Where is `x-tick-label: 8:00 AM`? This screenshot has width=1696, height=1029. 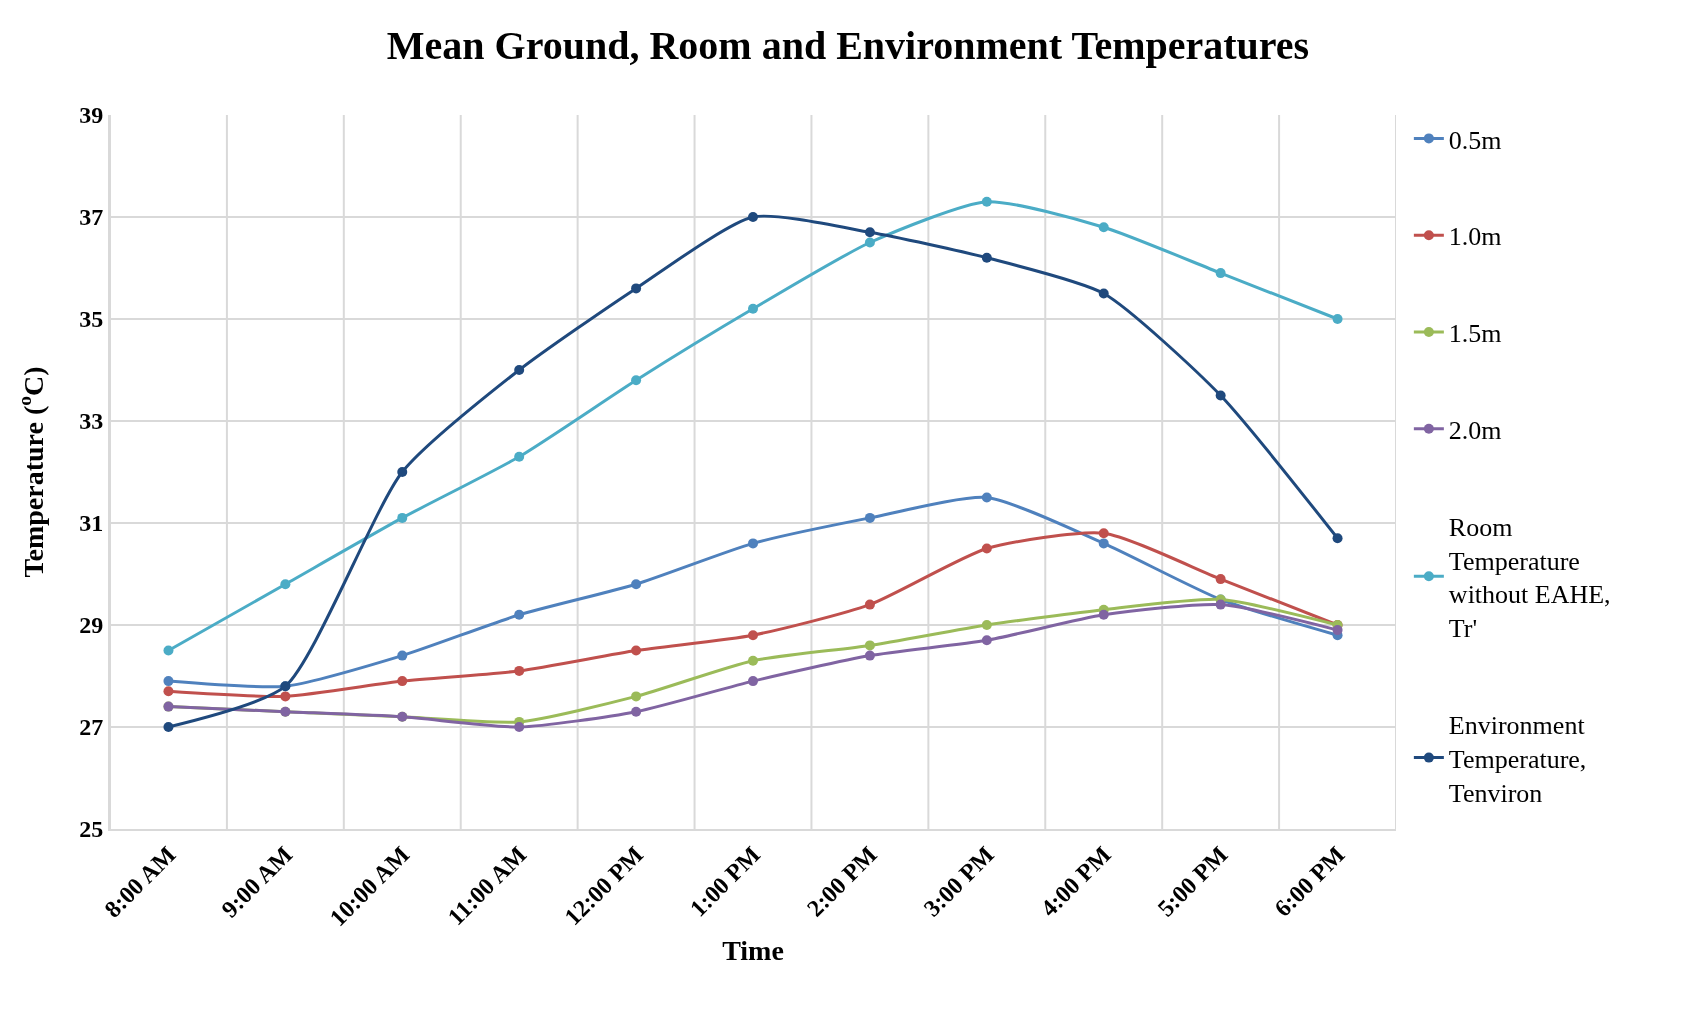 x-tick-label: 8:00 AM is located at coordinates (140, 882).